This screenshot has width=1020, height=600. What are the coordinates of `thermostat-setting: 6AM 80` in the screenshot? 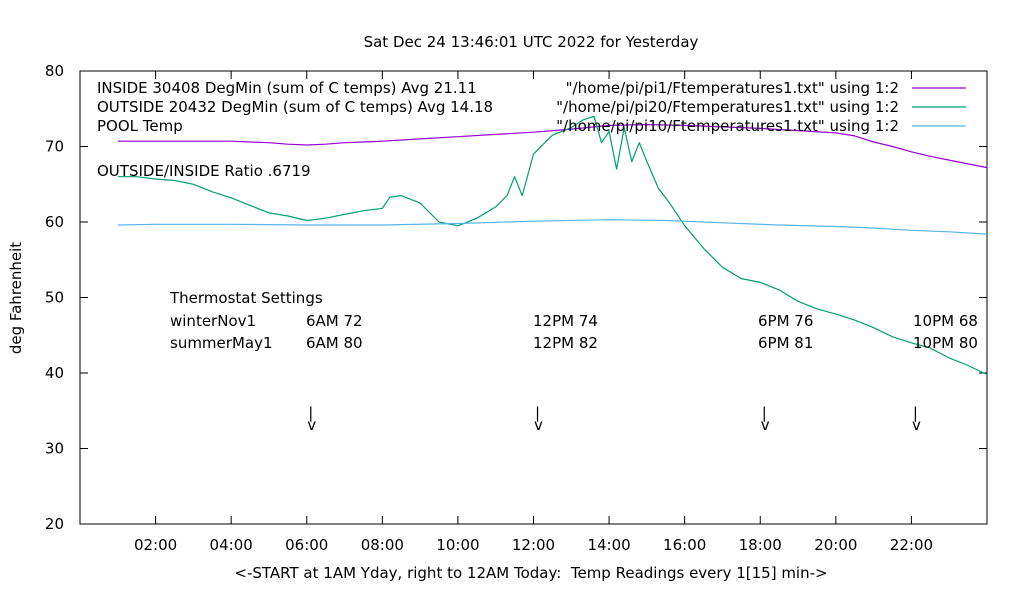 It's located at (334, 343).